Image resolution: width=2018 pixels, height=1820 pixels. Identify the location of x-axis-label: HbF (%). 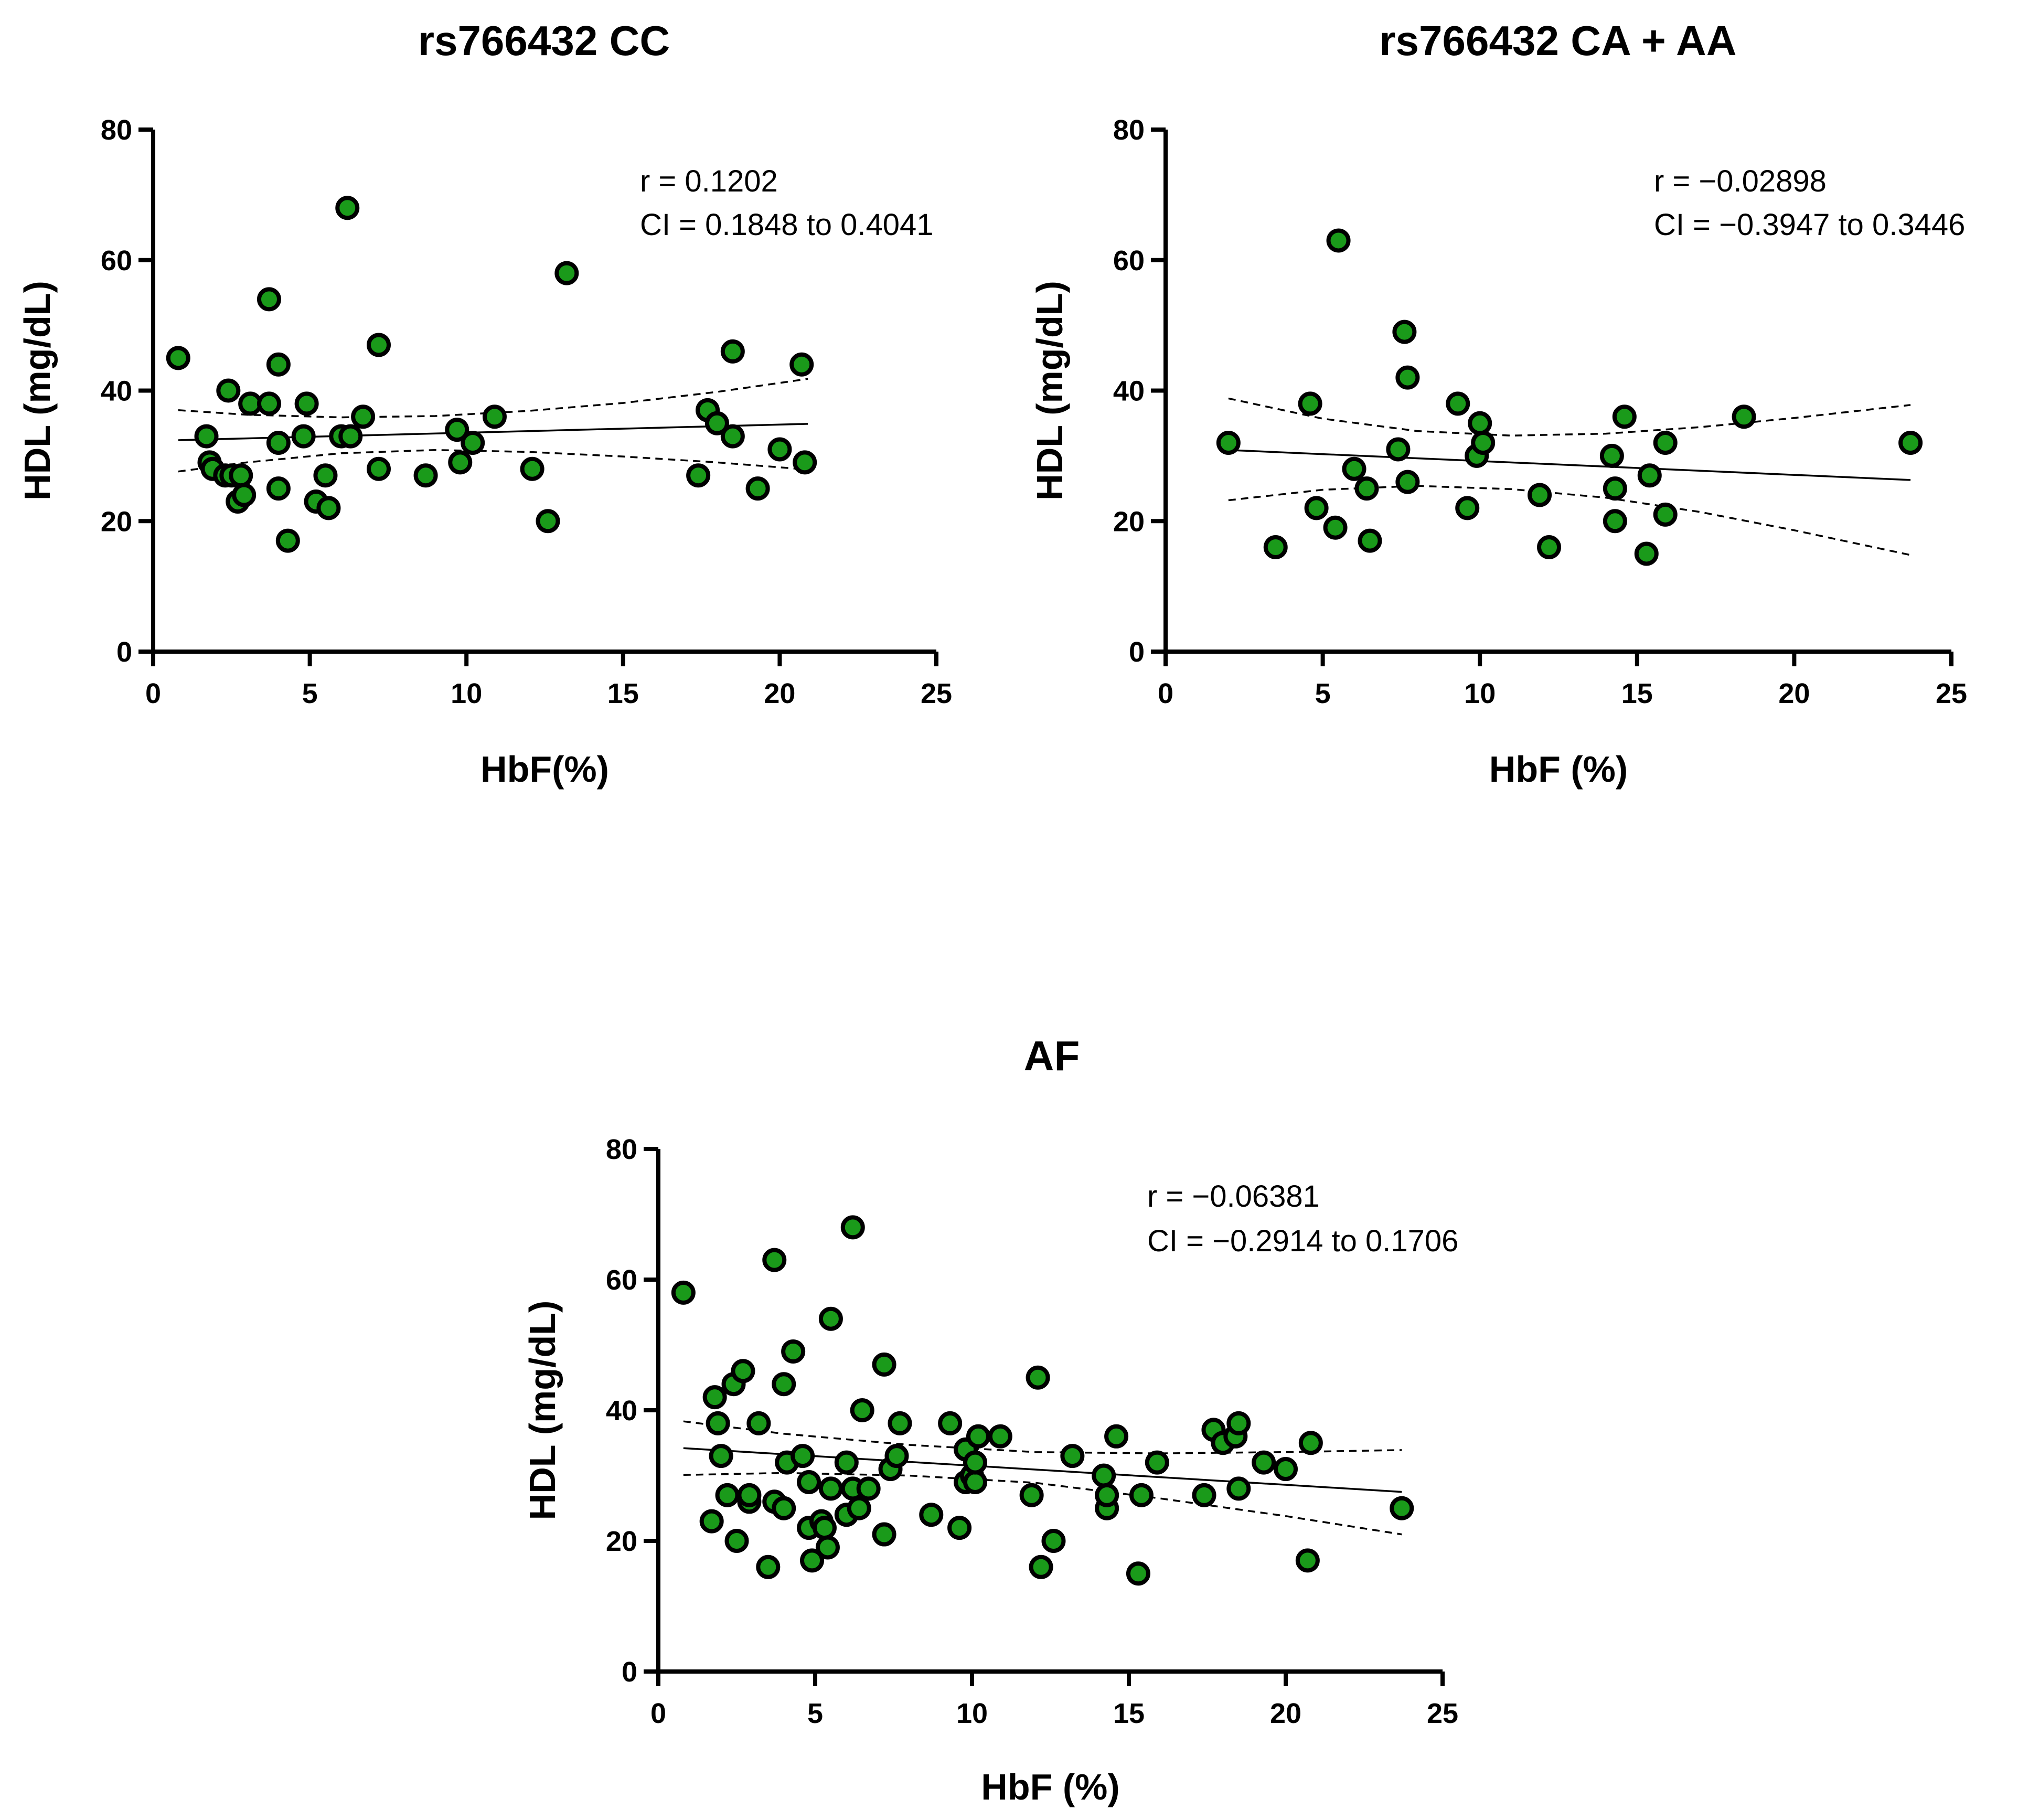
(1050, 1786).